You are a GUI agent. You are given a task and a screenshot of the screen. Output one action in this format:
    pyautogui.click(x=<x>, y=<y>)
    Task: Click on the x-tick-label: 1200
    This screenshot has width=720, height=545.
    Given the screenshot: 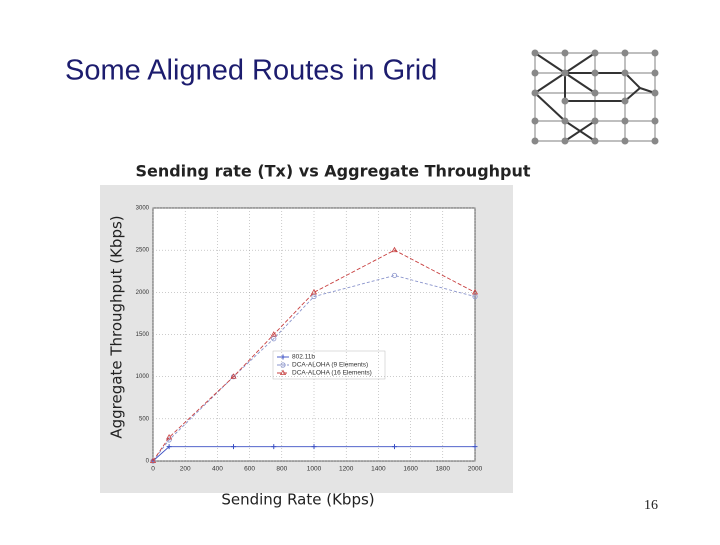 What is the action you would take?
    pyautogui.click(x=346, y=469)
    